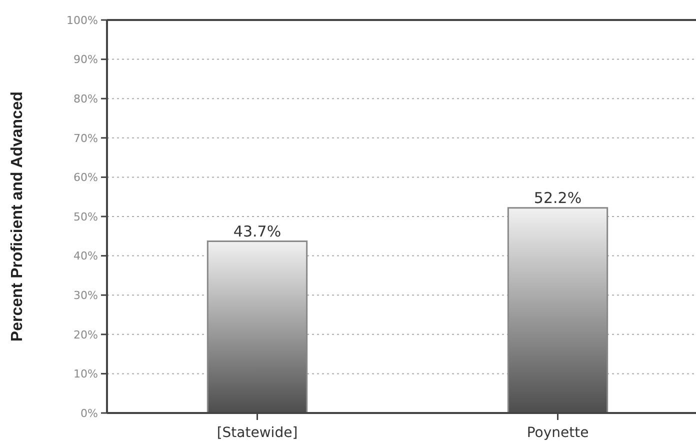  What do you see at coordinates (86, 256) in the screenshot?
I see `y-tick-label: 40%` at bounding box center [86, 256].